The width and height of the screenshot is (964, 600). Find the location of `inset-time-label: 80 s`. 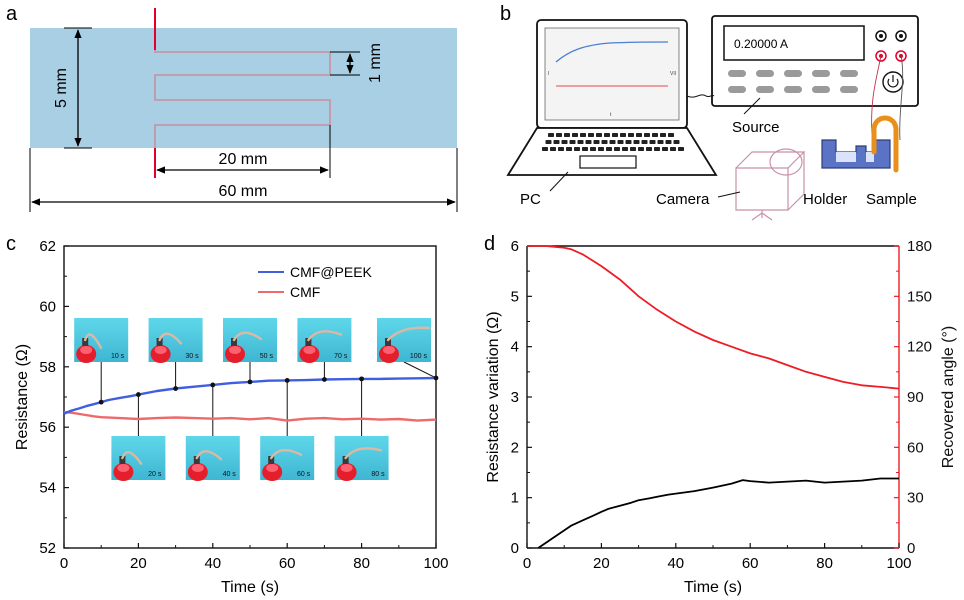

inset-time-label: 80 s is located at coordinates (378, 474).